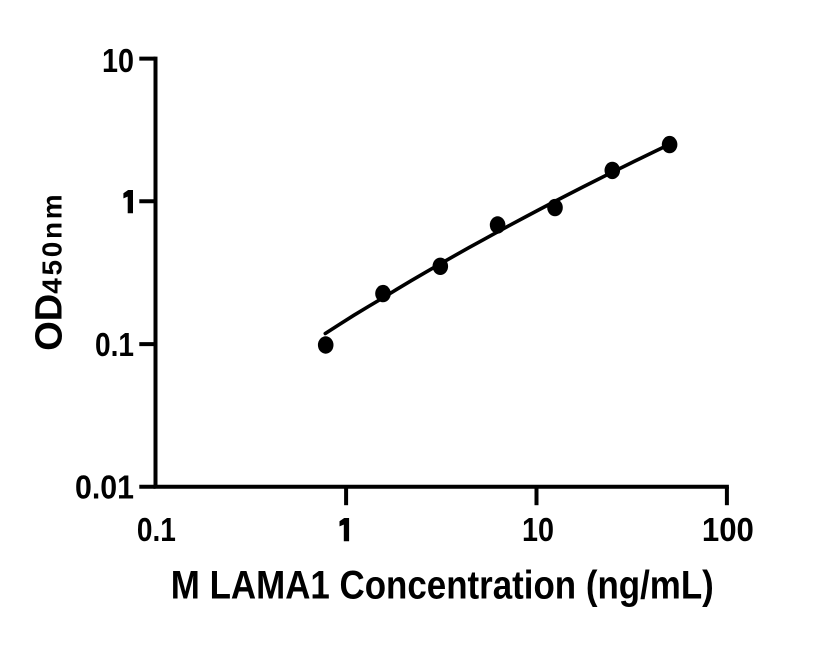  What do you see at coordinates (442, 586) in the screenshot?
I see `svg-text: M LAMA1 Concentration (ng/mL)` at bounding box center [442, 586].